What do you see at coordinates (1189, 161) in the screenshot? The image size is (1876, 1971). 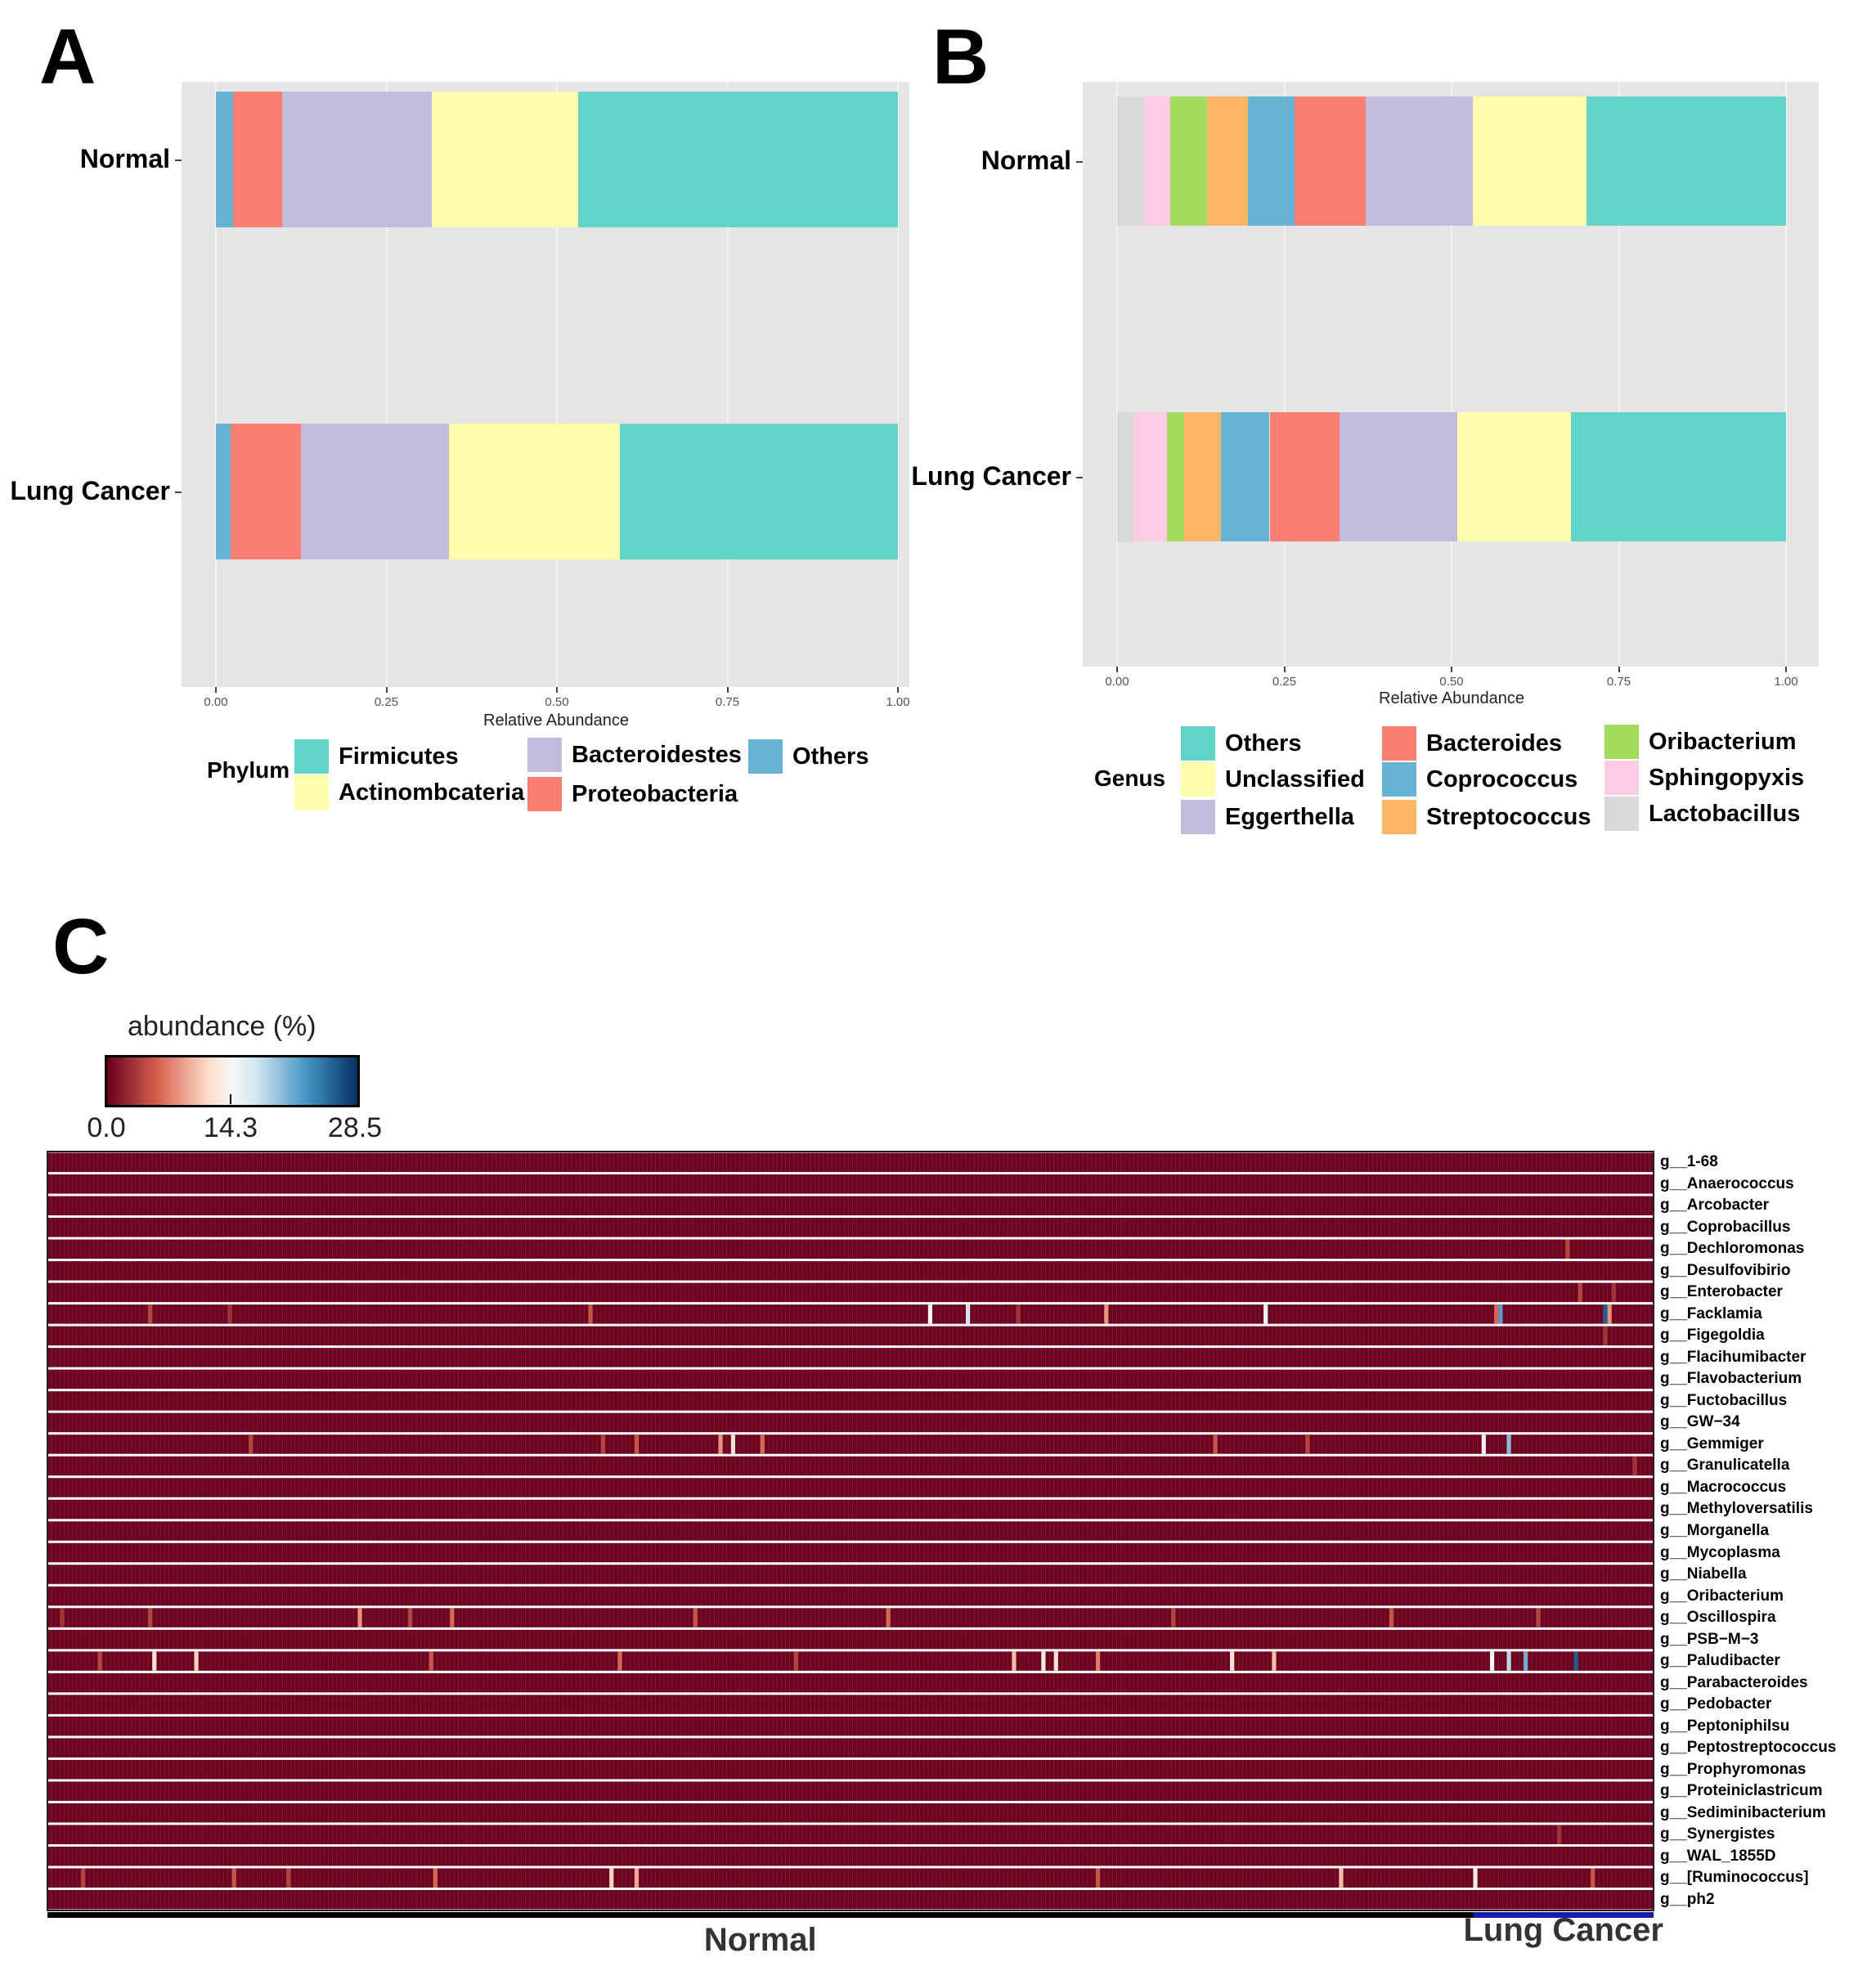 I see `bar-normal-oribacterium` at bounding box center [1189, 161].